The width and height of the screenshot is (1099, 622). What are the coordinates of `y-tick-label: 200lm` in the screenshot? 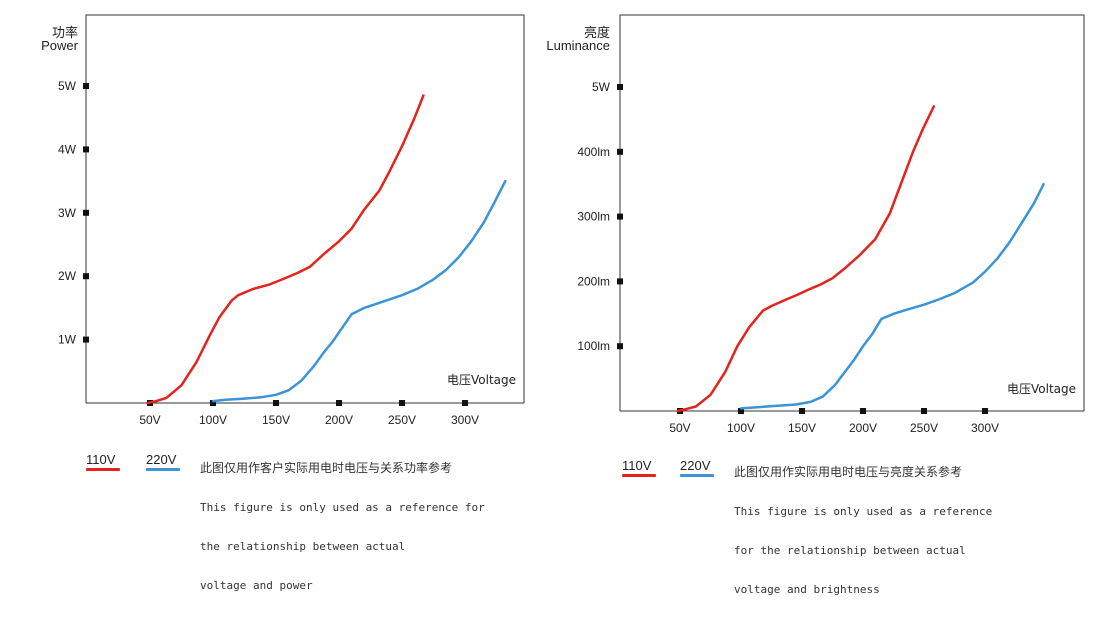 It's located at (593, 281).